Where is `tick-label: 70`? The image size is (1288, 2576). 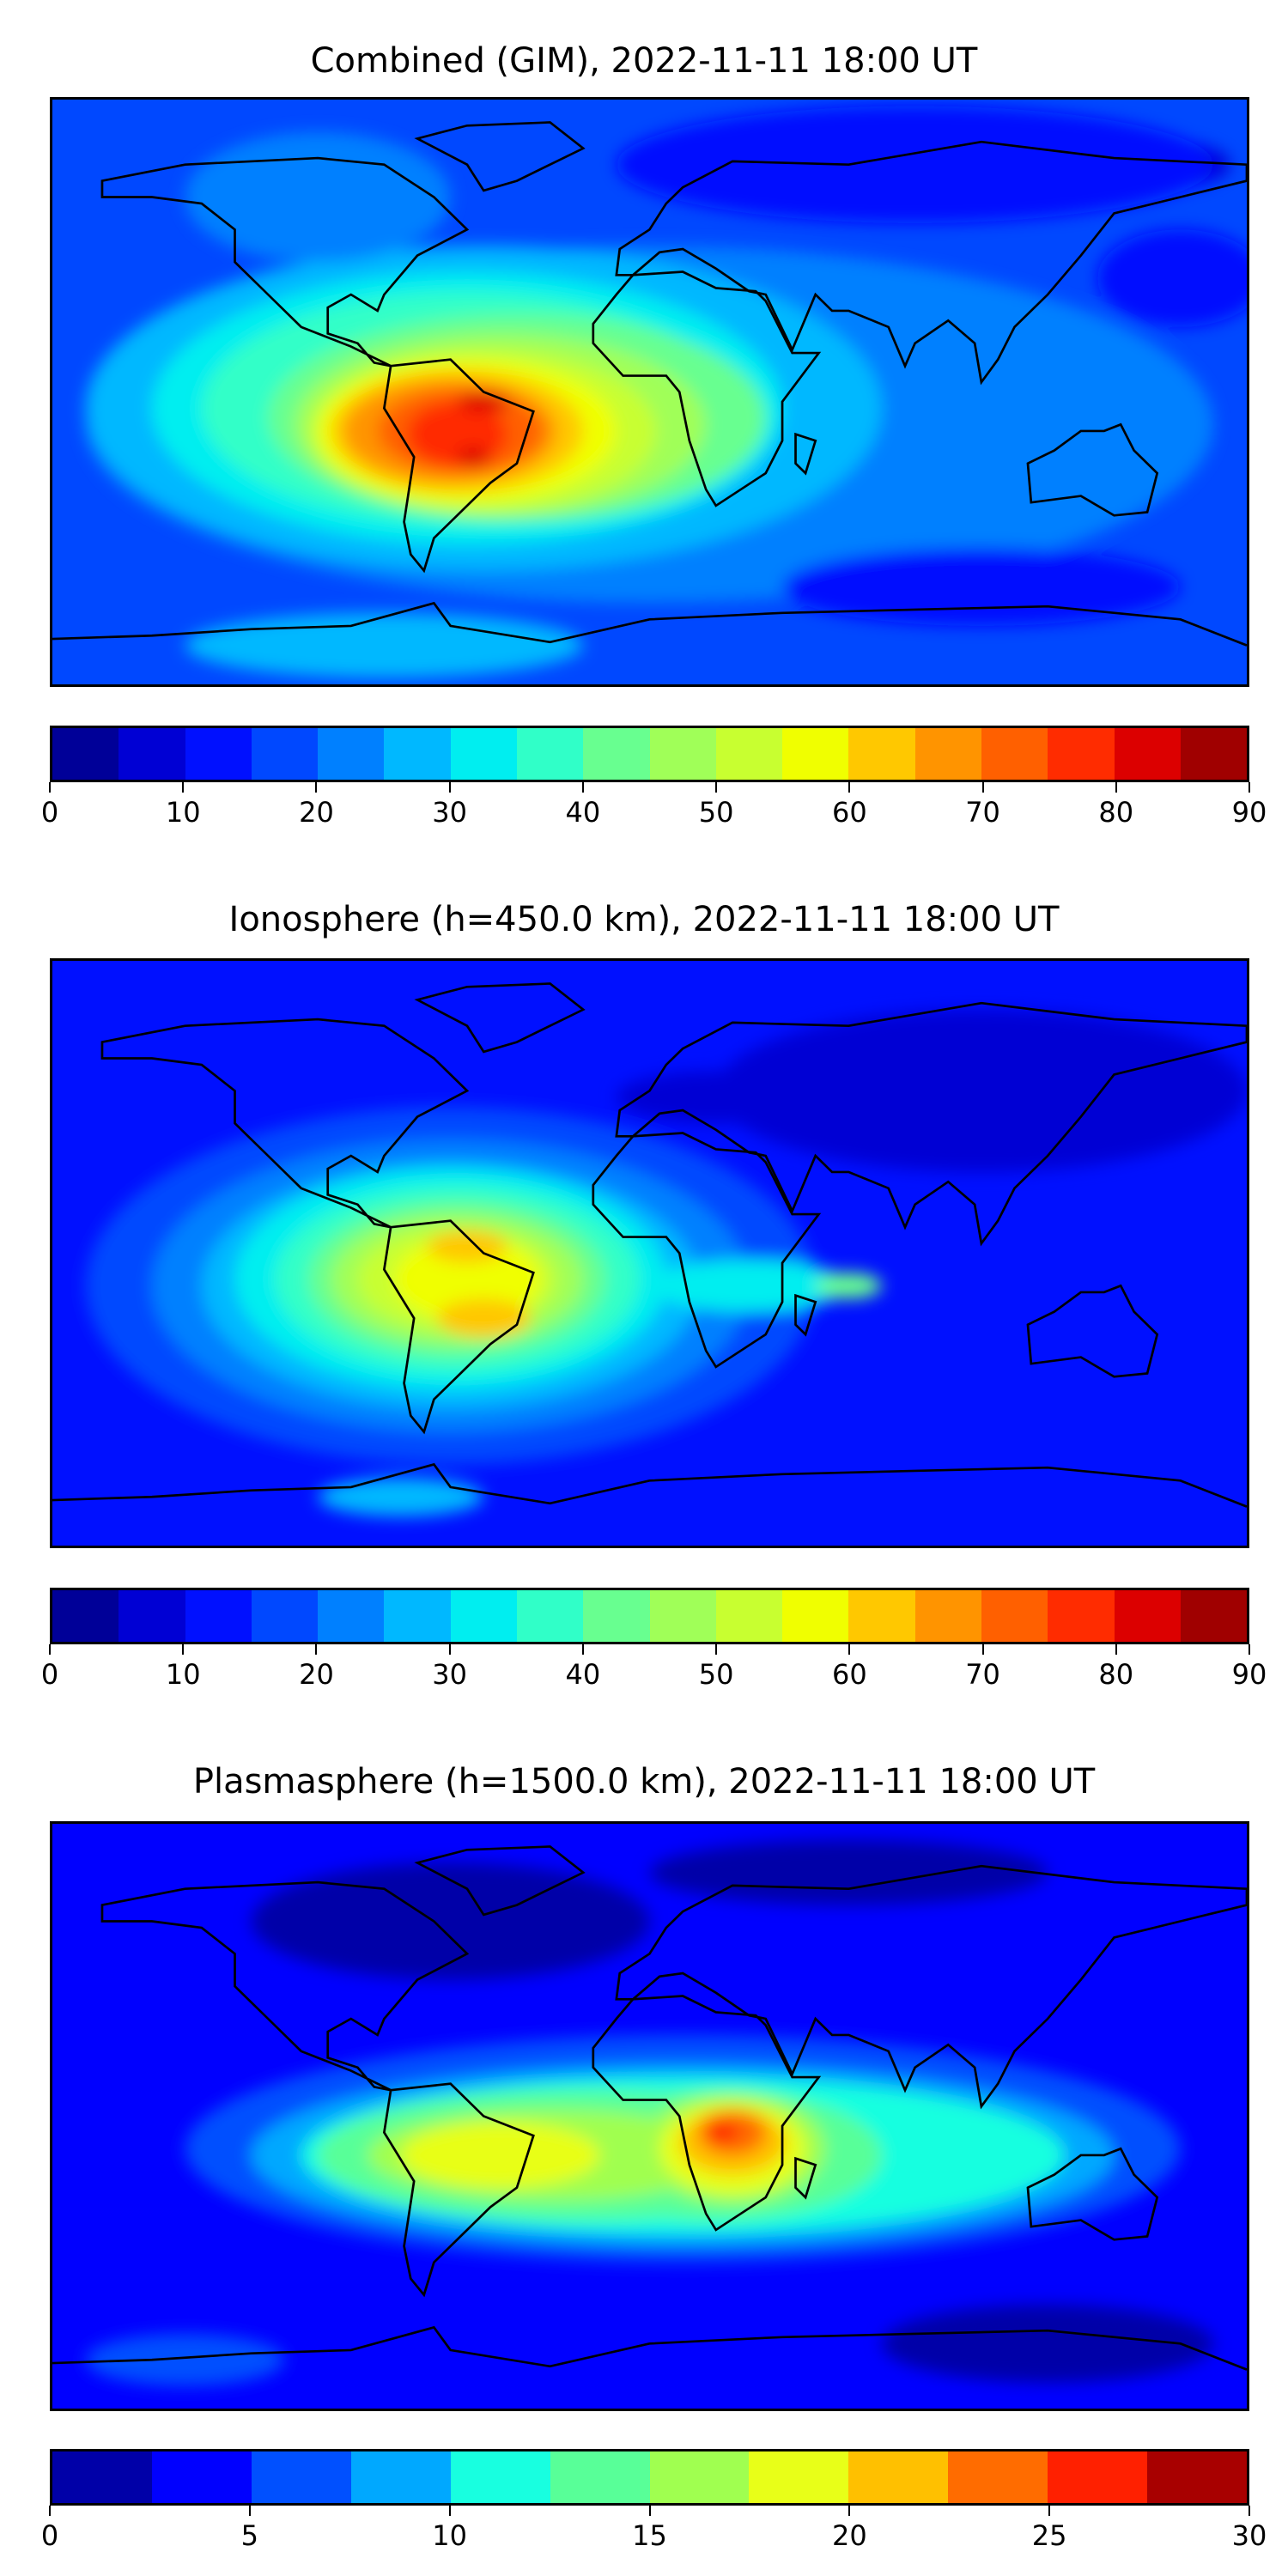
tick-label: 70 is located at coordinates (983, 812).